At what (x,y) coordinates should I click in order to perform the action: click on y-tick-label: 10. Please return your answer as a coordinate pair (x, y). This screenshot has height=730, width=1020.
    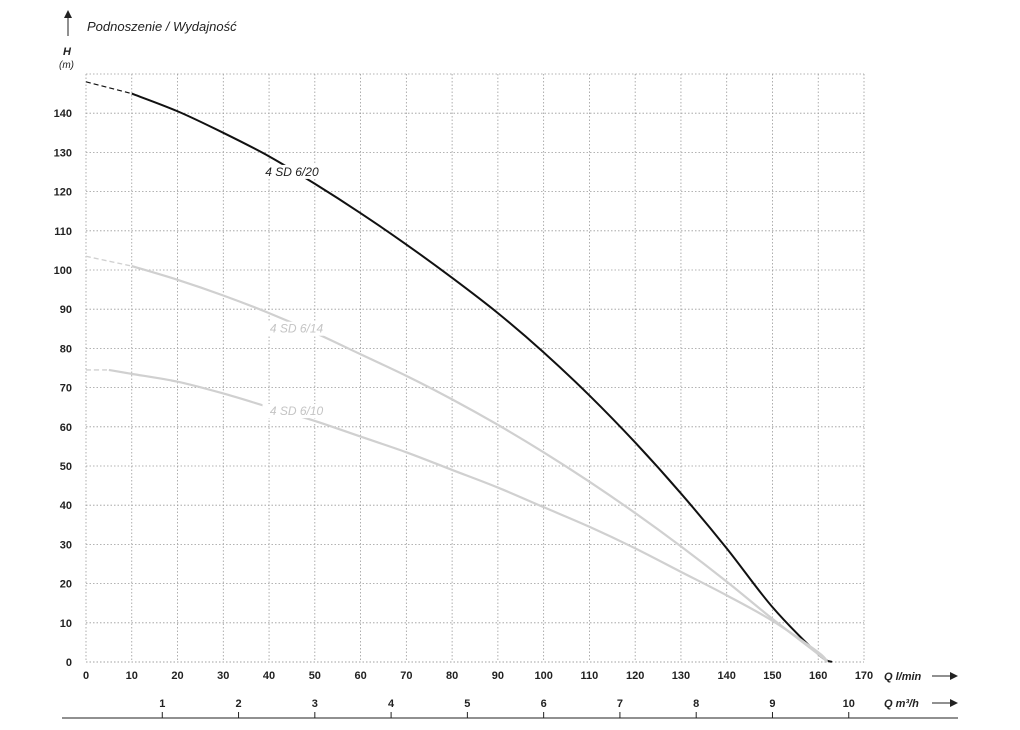
    Looking at the image, I should click on (66, 624).